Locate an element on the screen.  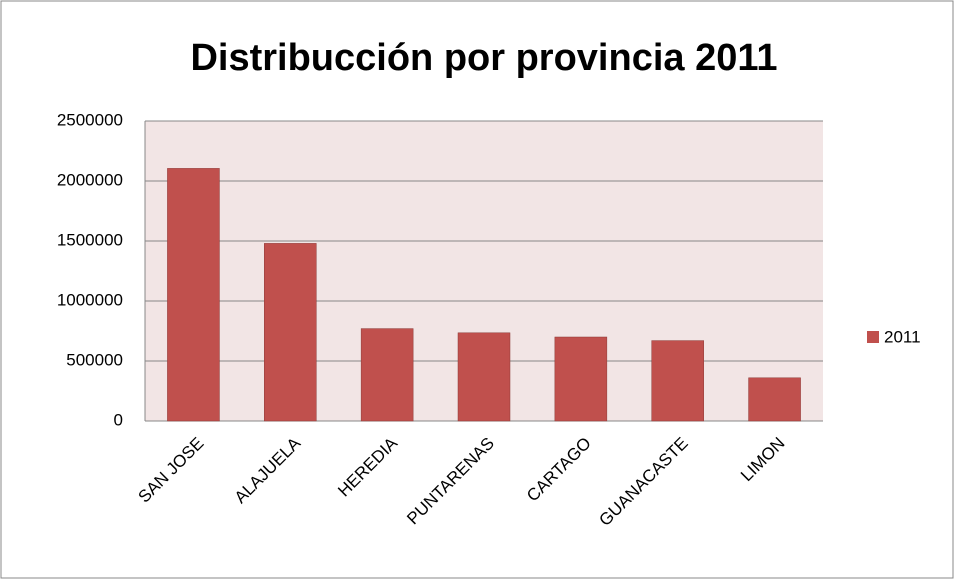
chart-title: Distribucción por provincia 2011 is located at coordinates (483, 58).